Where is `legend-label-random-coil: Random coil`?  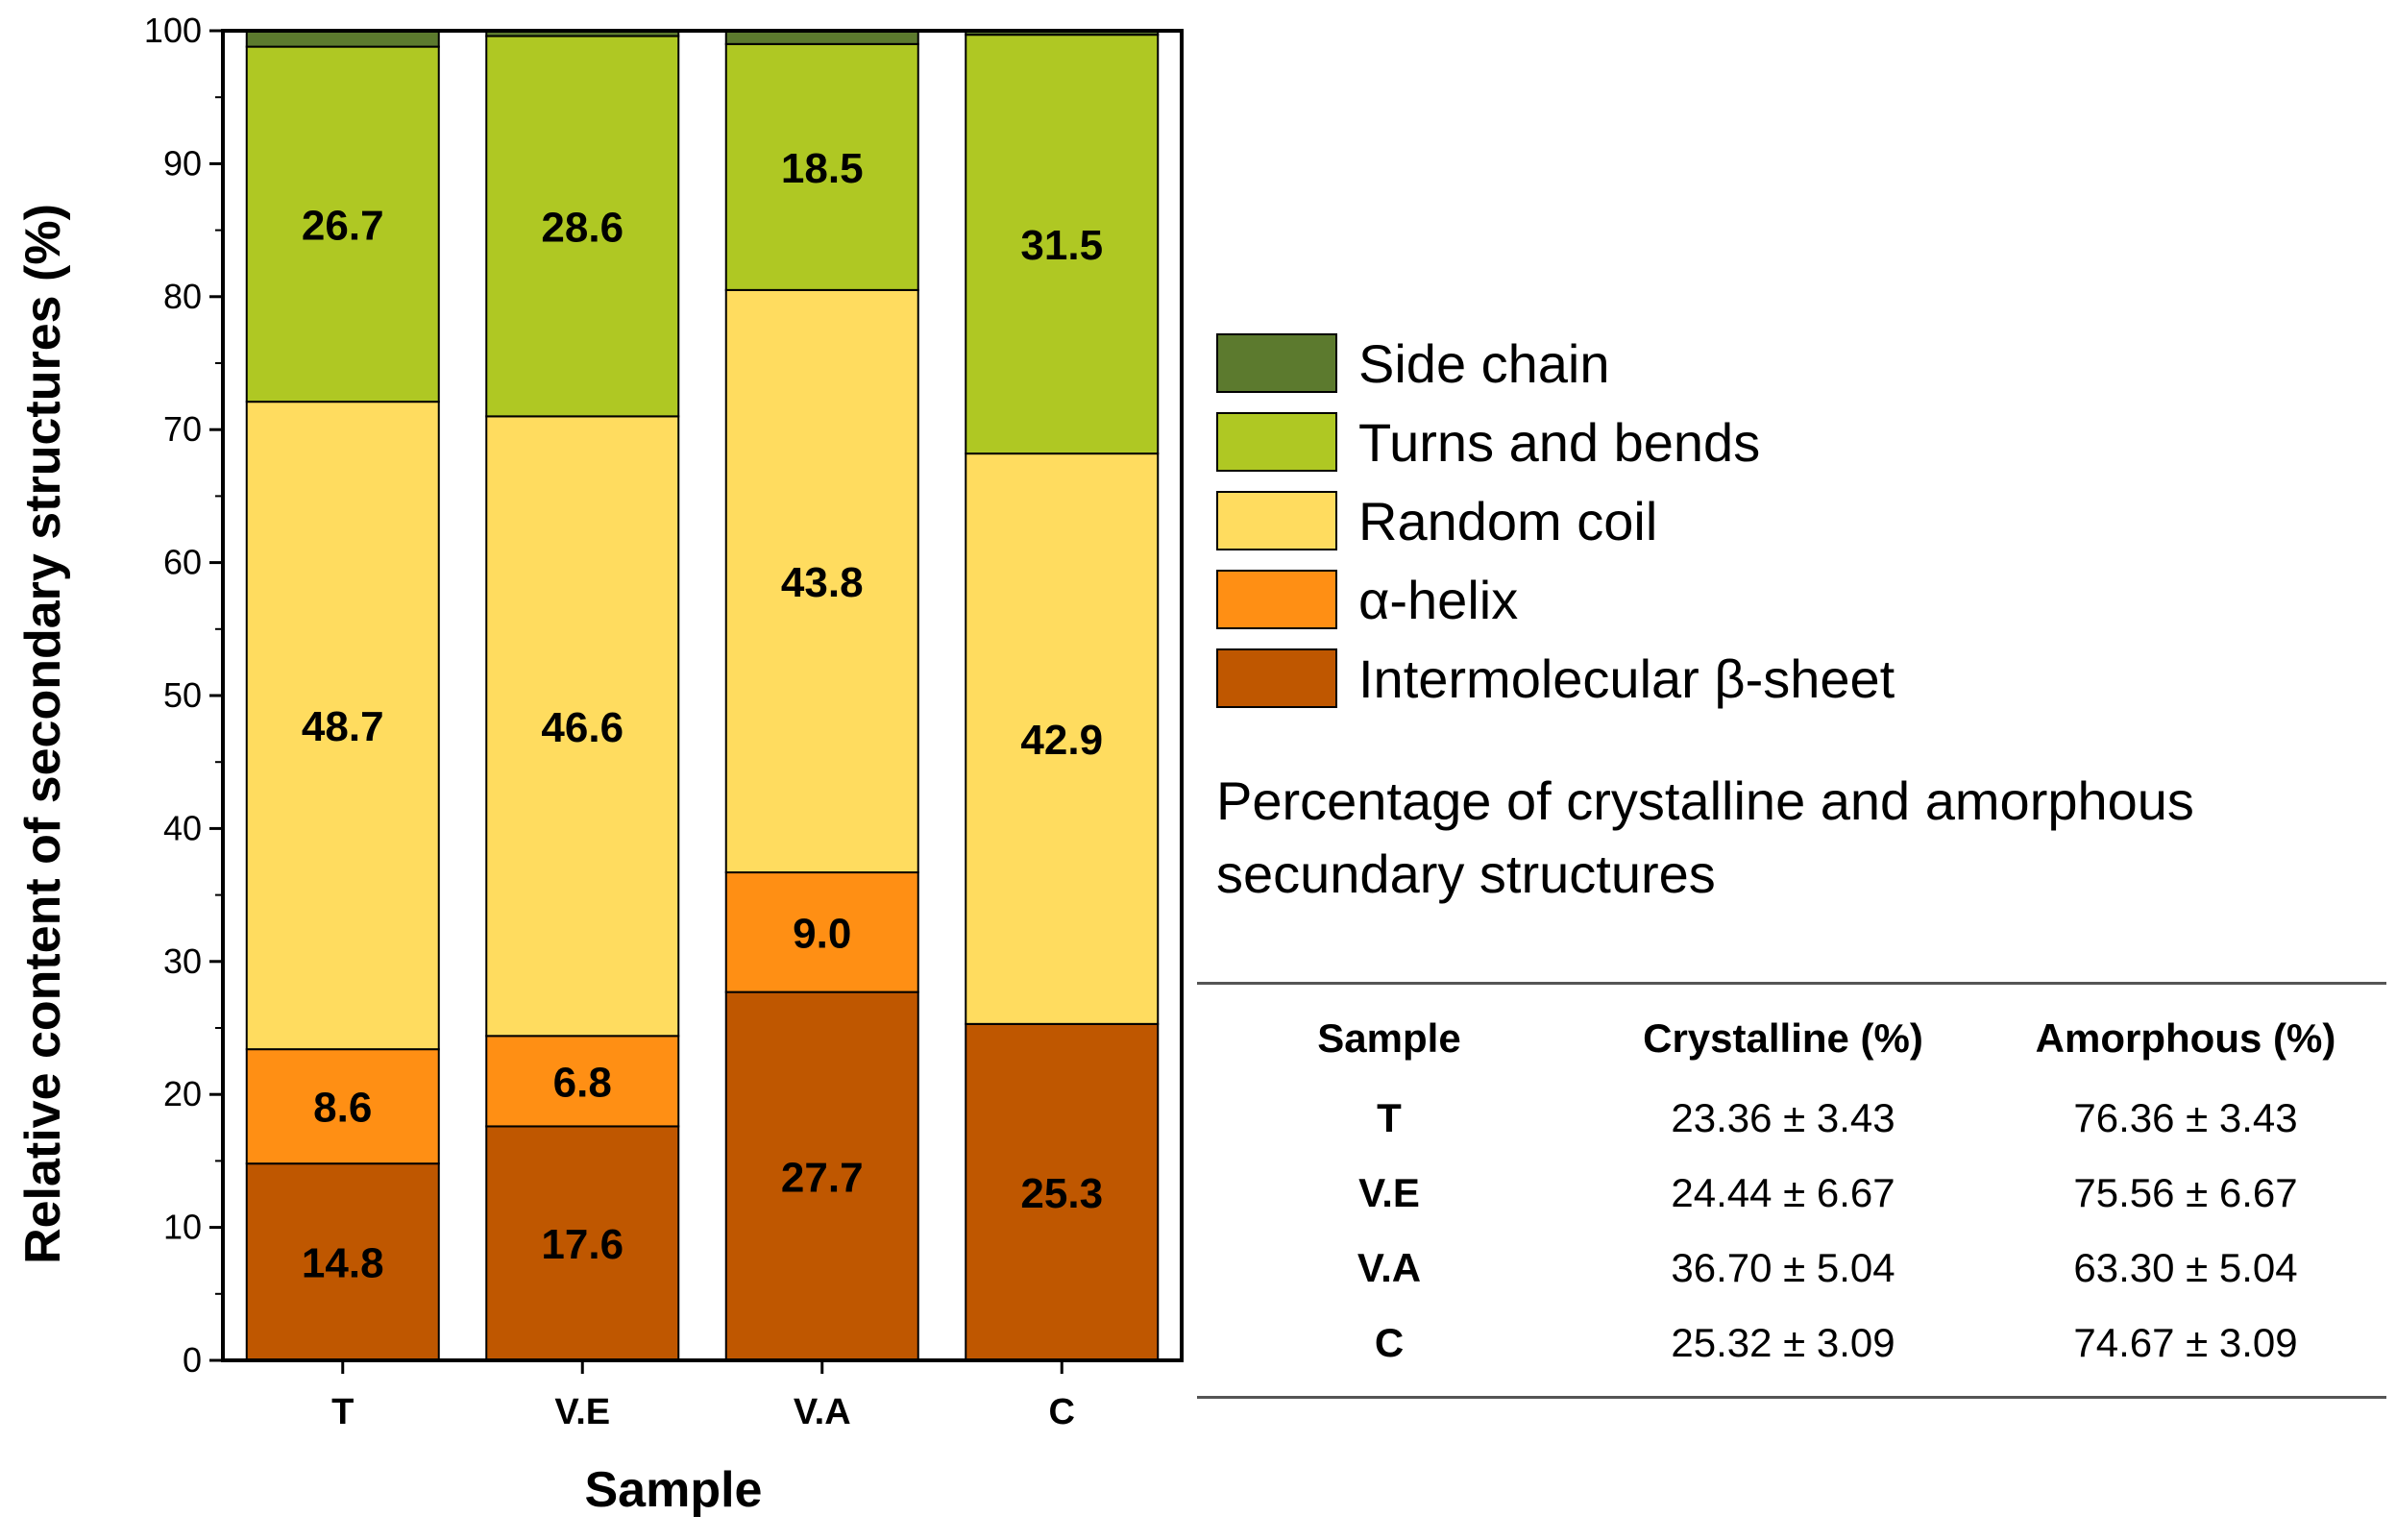
legend-label-random-coil: Random coil is located at coordinates (1508, 521).